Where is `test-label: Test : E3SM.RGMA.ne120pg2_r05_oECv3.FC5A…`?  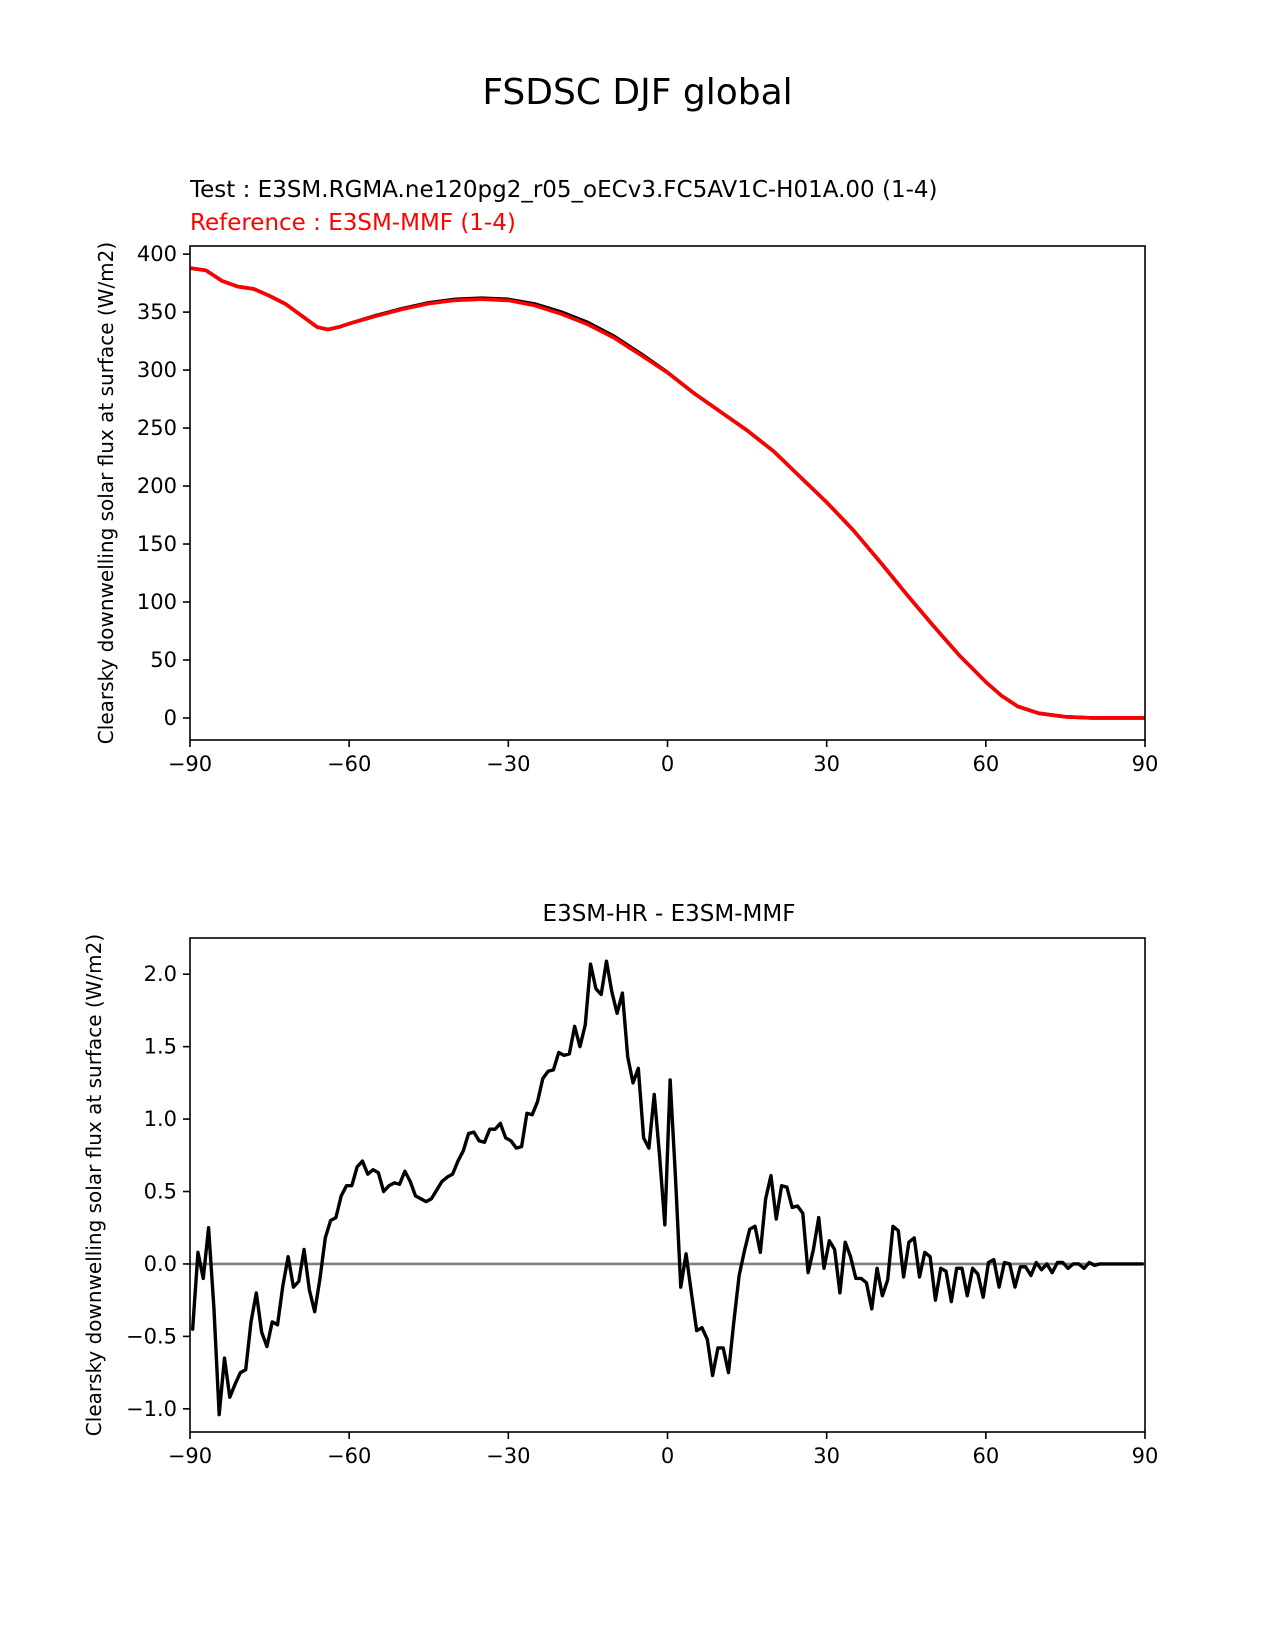
test-label: Test : E3SM.RGMA.ne120pg2_r05_oECv3.FC5A… is located at coordinates (563, 190).